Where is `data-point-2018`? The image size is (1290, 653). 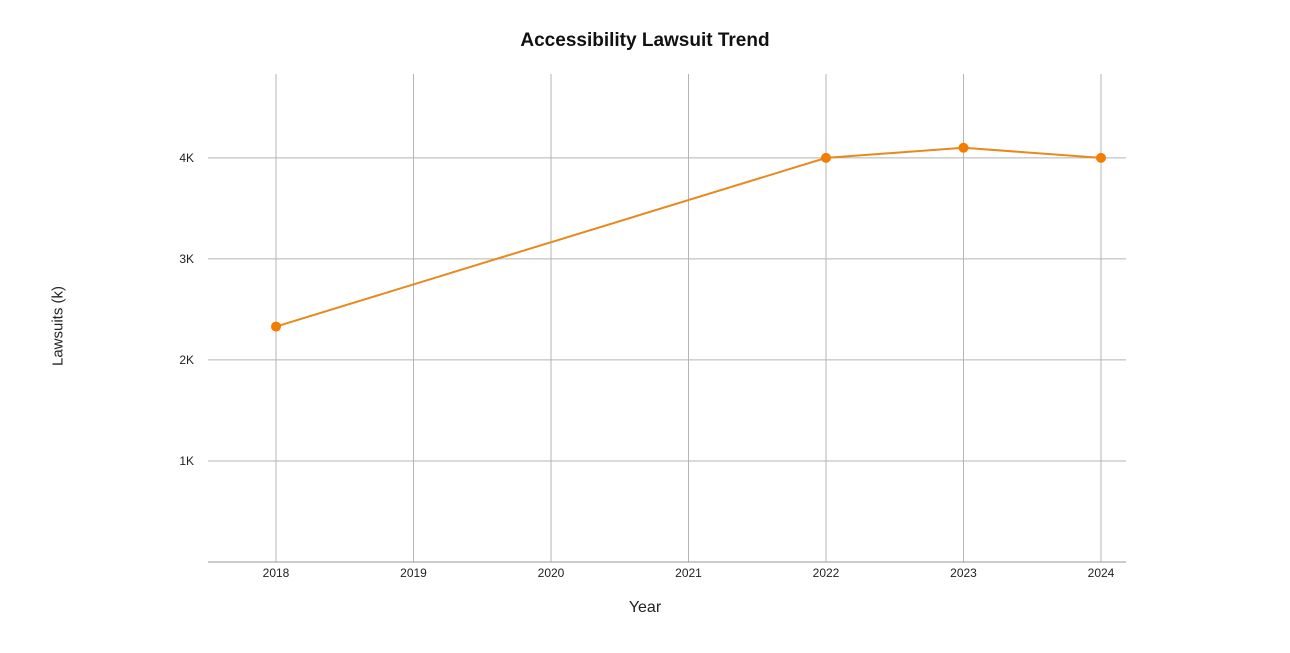
data-point-2018 is located at coordinates (276, 326).